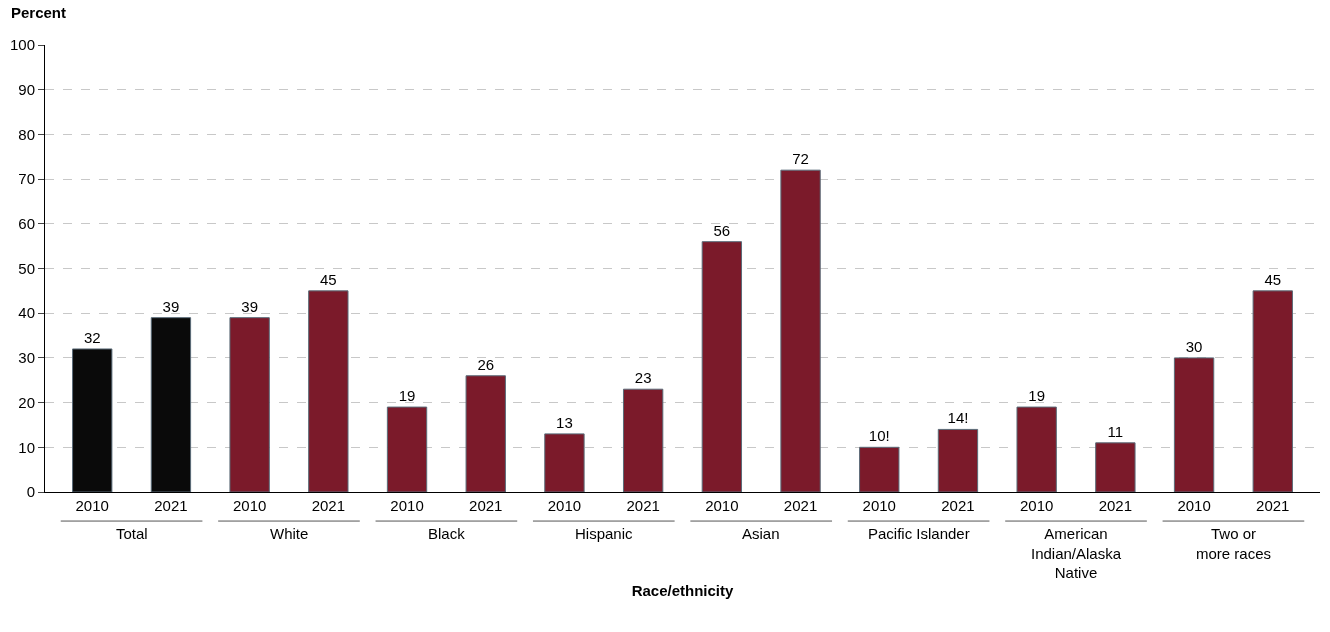  I want to click on y-tick-label: 30, so click(26, 358).